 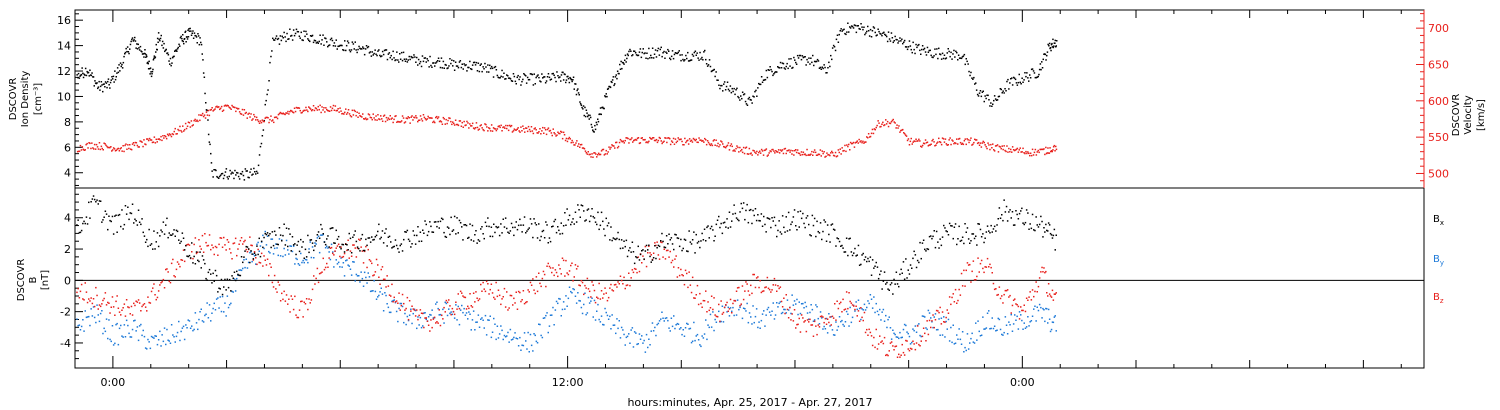 I want to click on field-ytick-label: 4, so click(x=67, y=218).